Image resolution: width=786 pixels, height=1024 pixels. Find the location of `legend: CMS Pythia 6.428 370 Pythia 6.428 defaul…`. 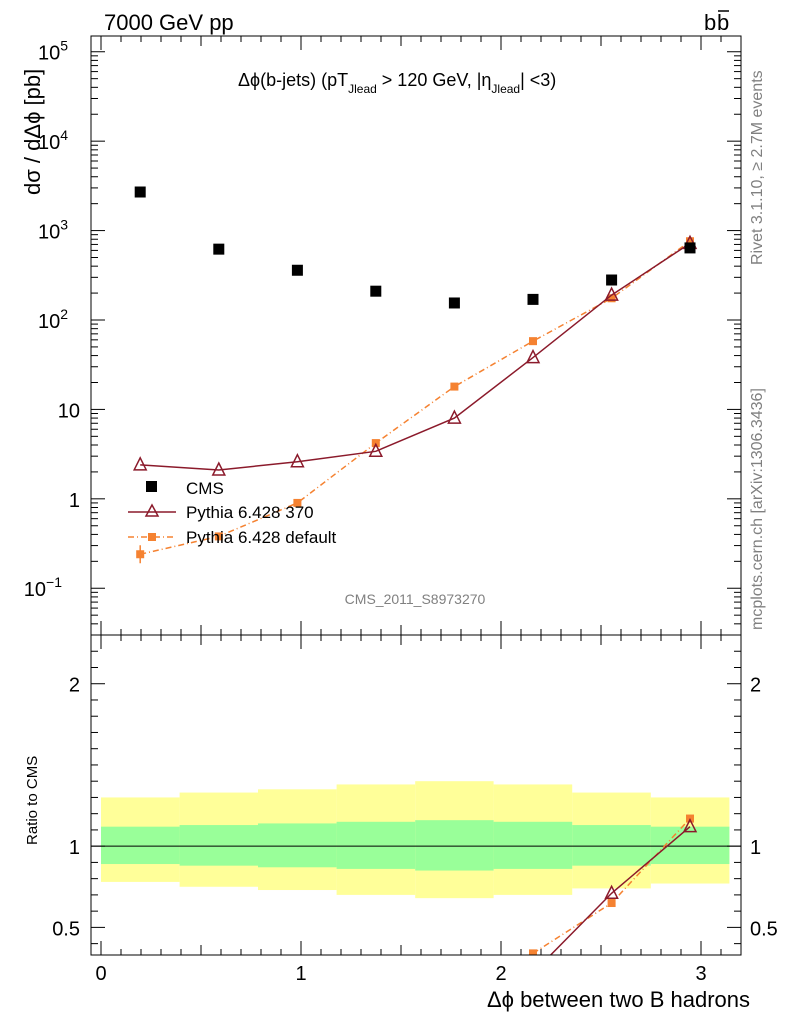

legend: CMS Pythia 6.428 370 Pythia 6.428 defaul… is located at coordinates (232, 513).